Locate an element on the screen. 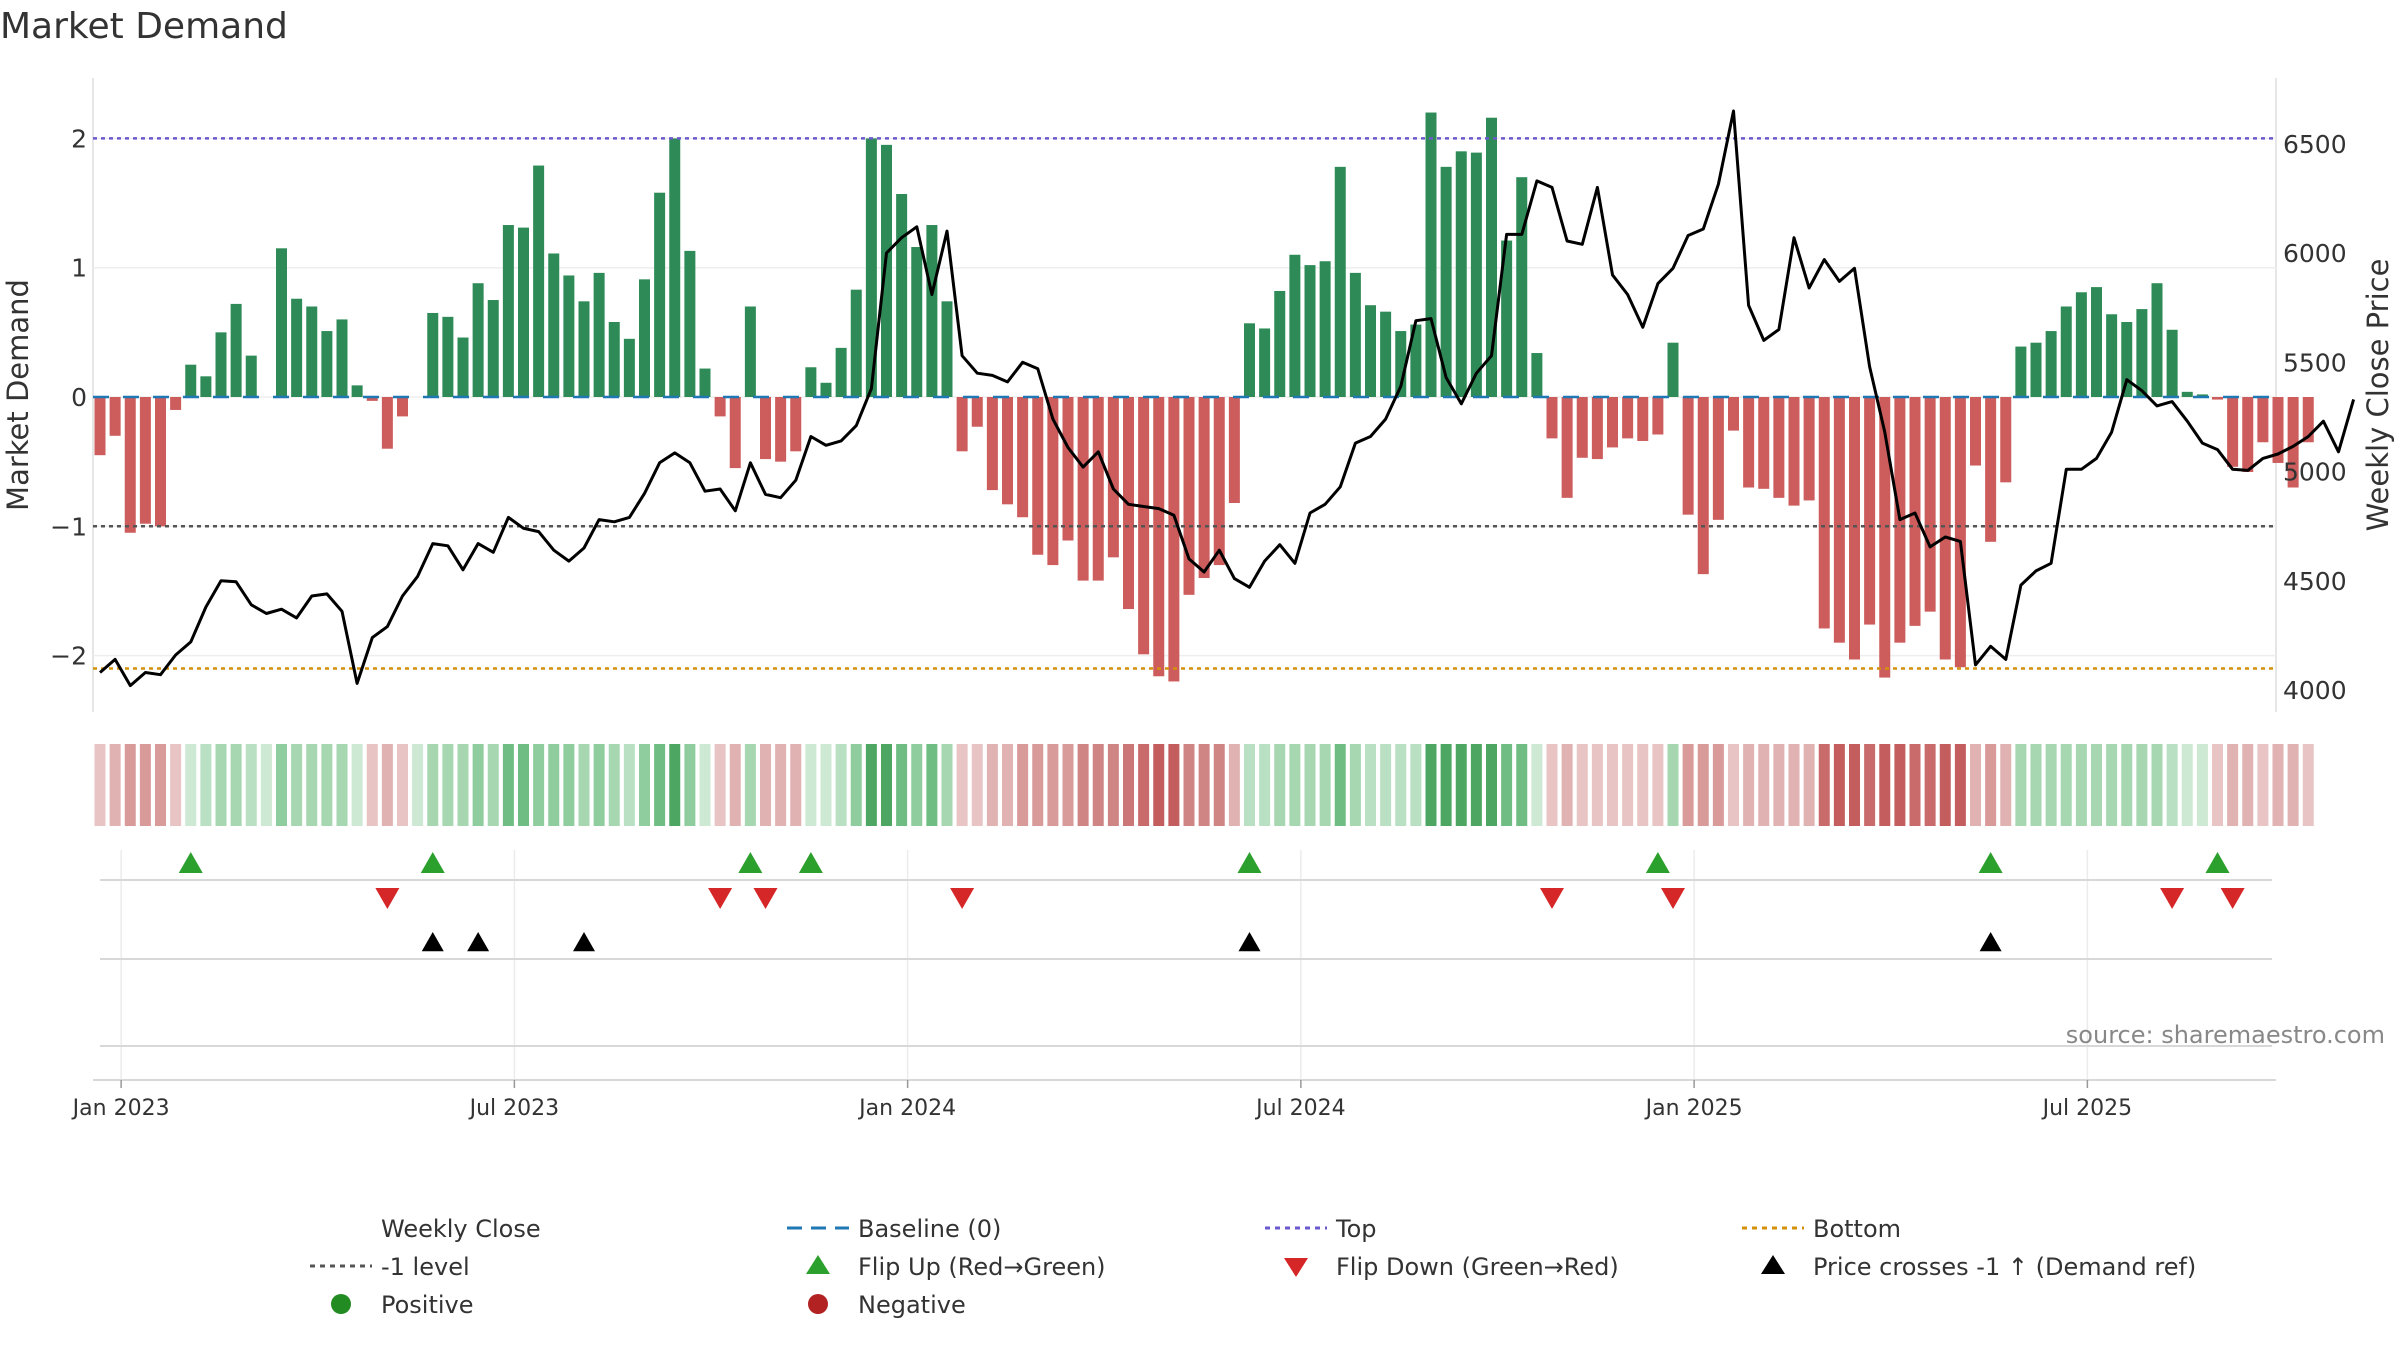 This screenshot has height=1350, width=2400. y-tick-label: 1 is located at coordinates (79, 268).